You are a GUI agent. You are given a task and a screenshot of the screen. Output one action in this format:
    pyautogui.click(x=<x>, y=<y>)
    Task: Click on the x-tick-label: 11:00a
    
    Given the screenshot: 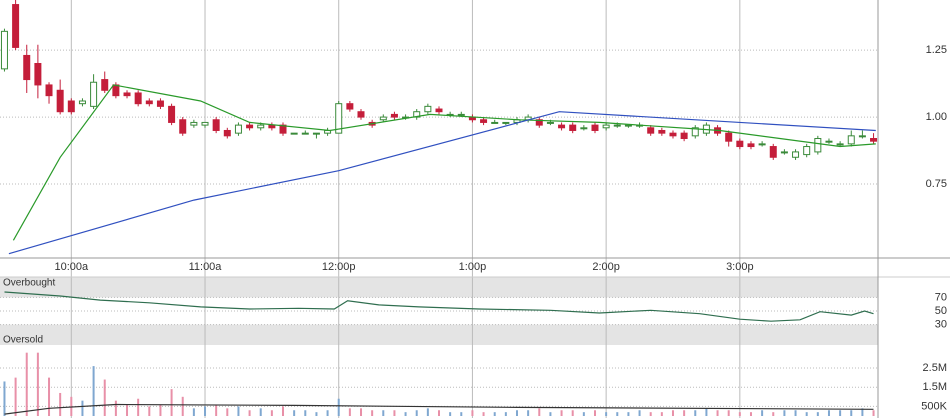 What is the action you would take?
    pyautogui.click(x=206, y=267)
    